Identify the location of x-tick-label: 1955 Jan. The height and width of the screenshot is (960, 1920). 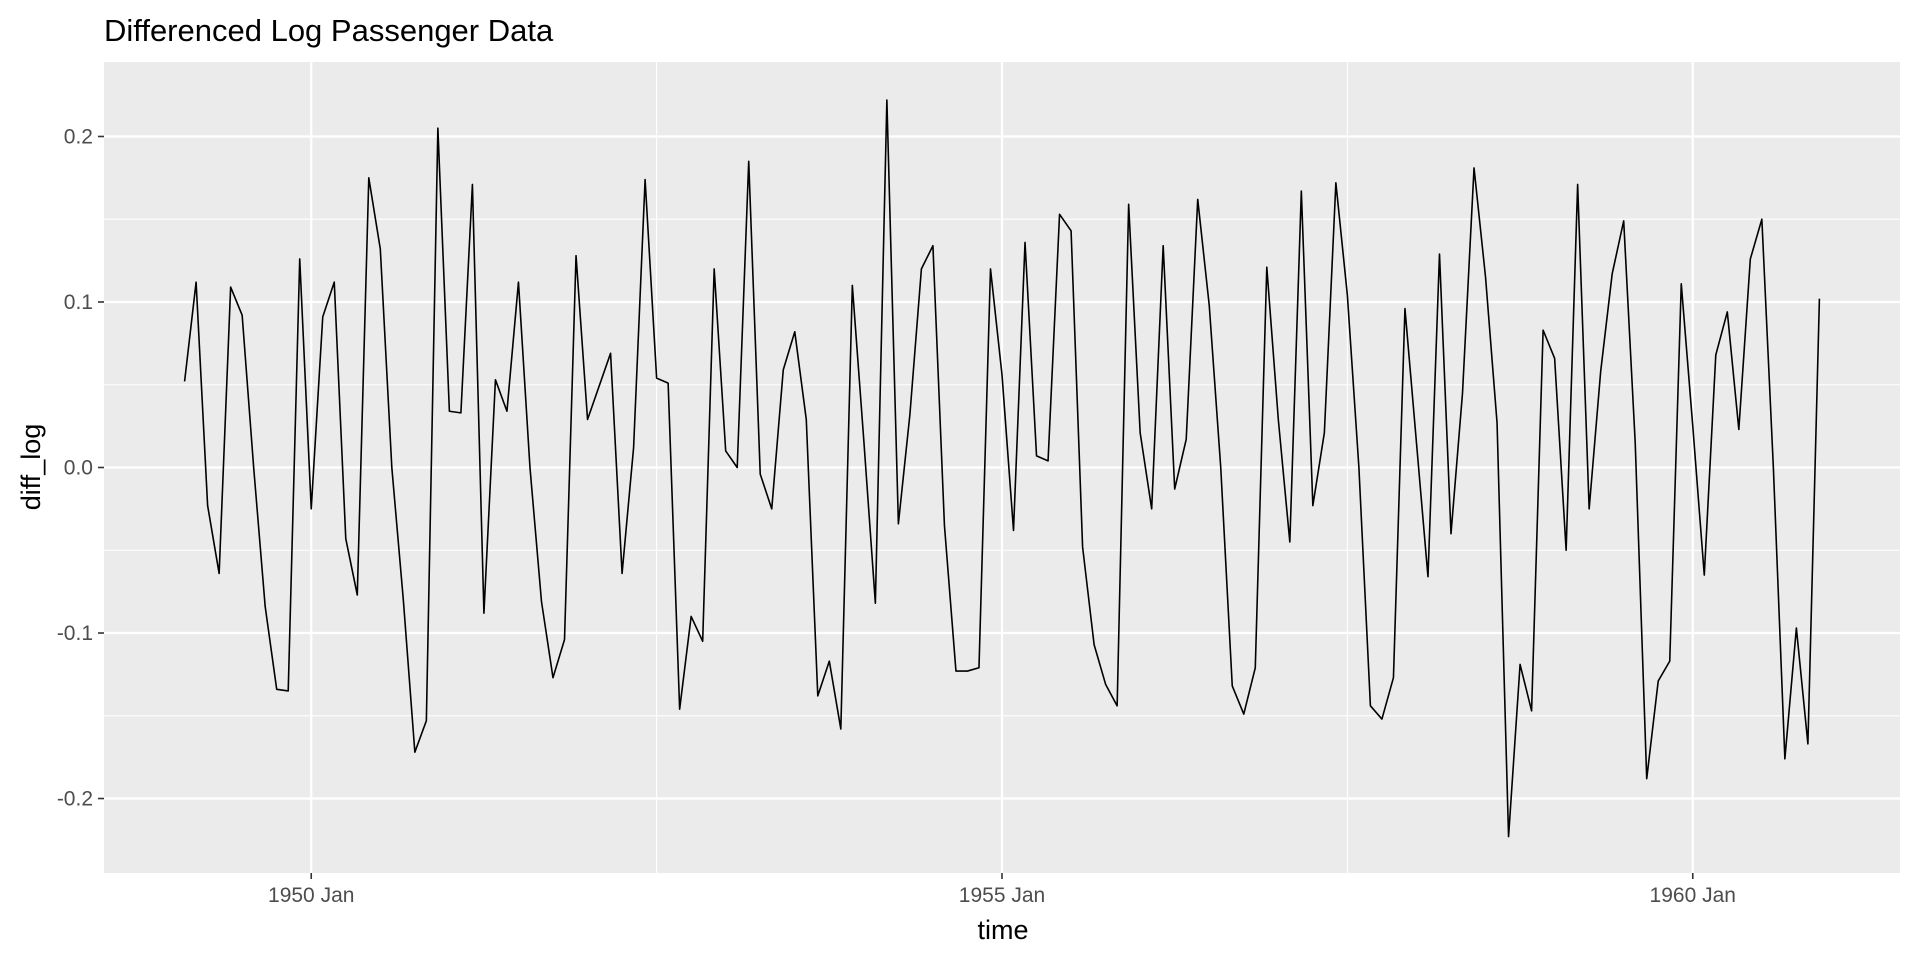
(1002, 895).